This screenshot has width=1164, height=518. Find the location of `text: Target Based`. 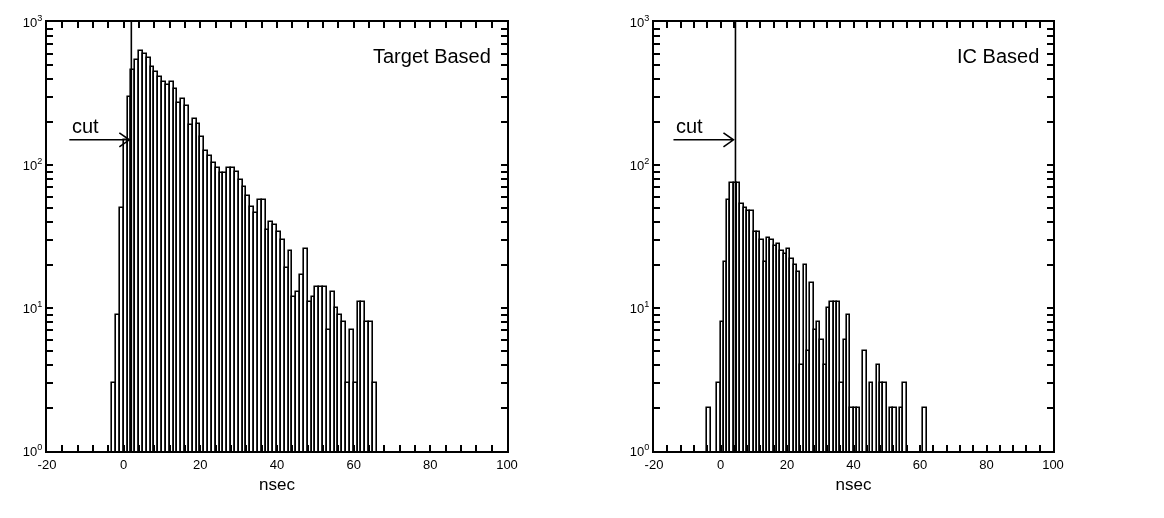

text: Target Based is located at coordinates (432, 56).